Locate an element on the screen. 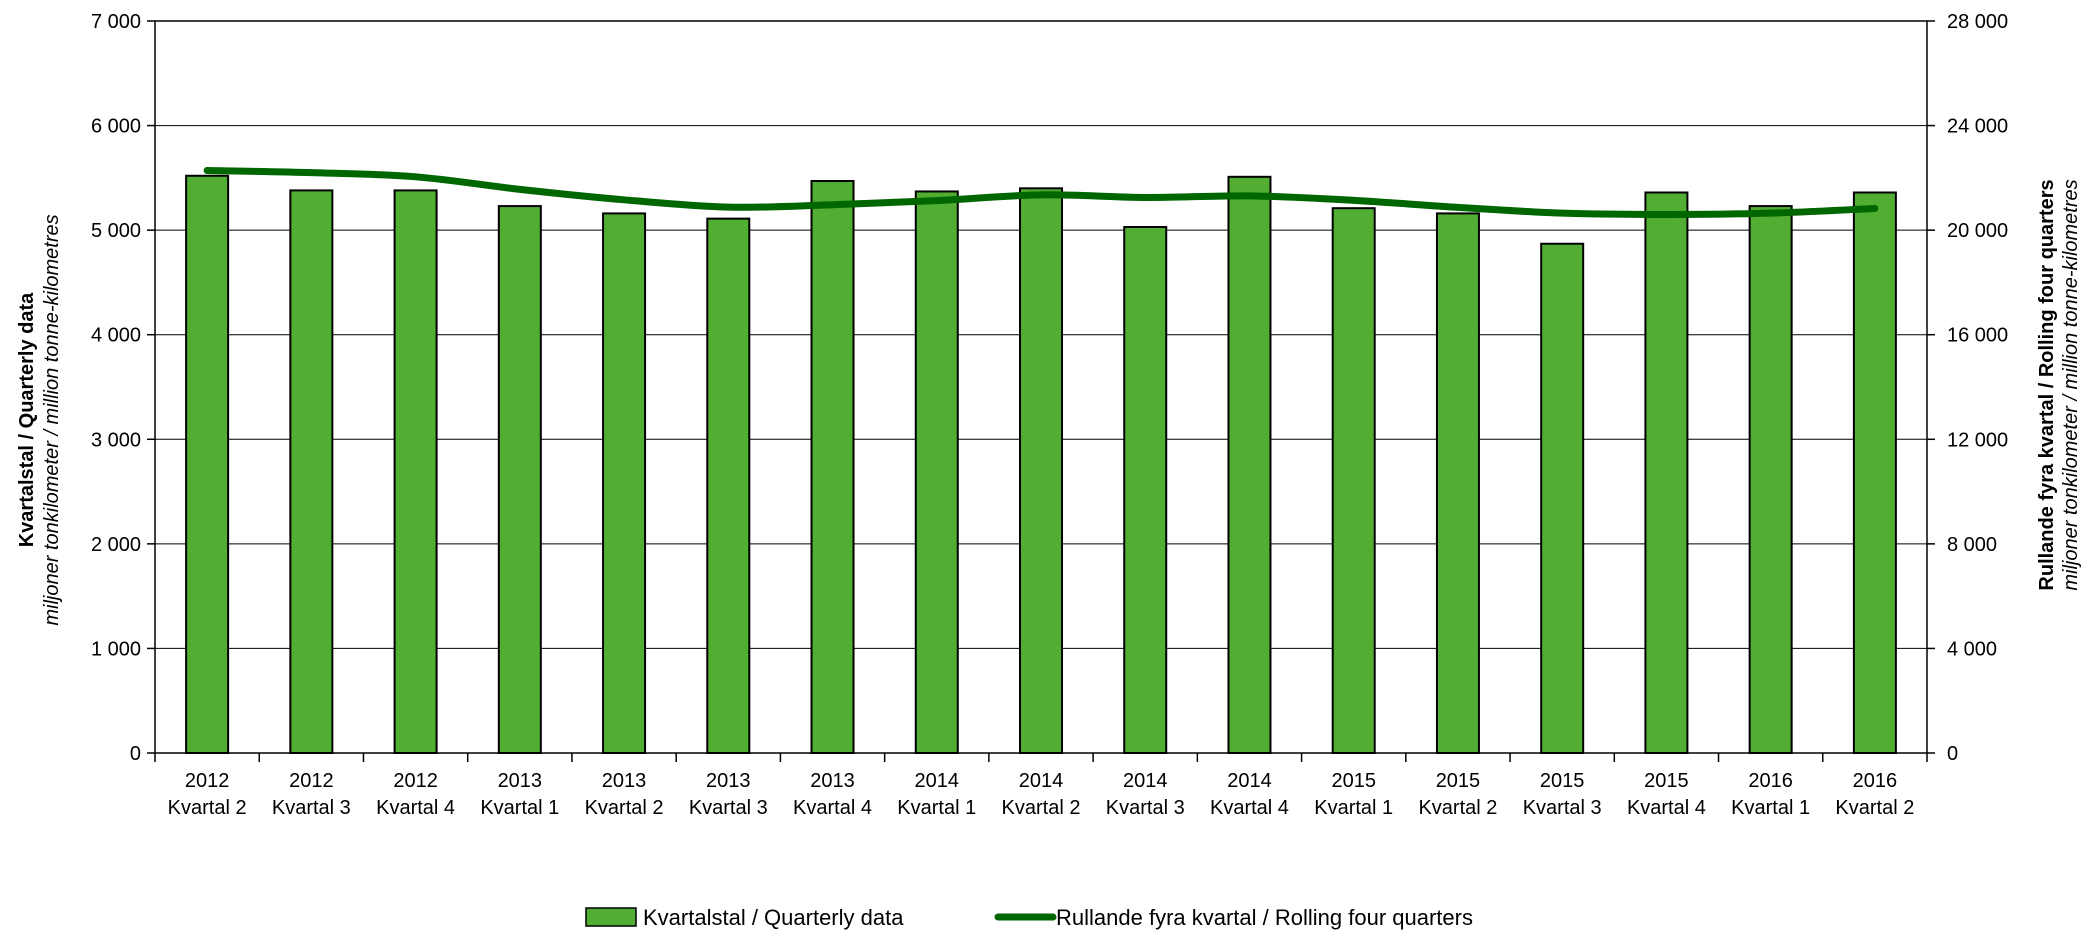 This screenshot has width=2094, height=936. left-tick-label: 0 is located at coordinates (135, 754).